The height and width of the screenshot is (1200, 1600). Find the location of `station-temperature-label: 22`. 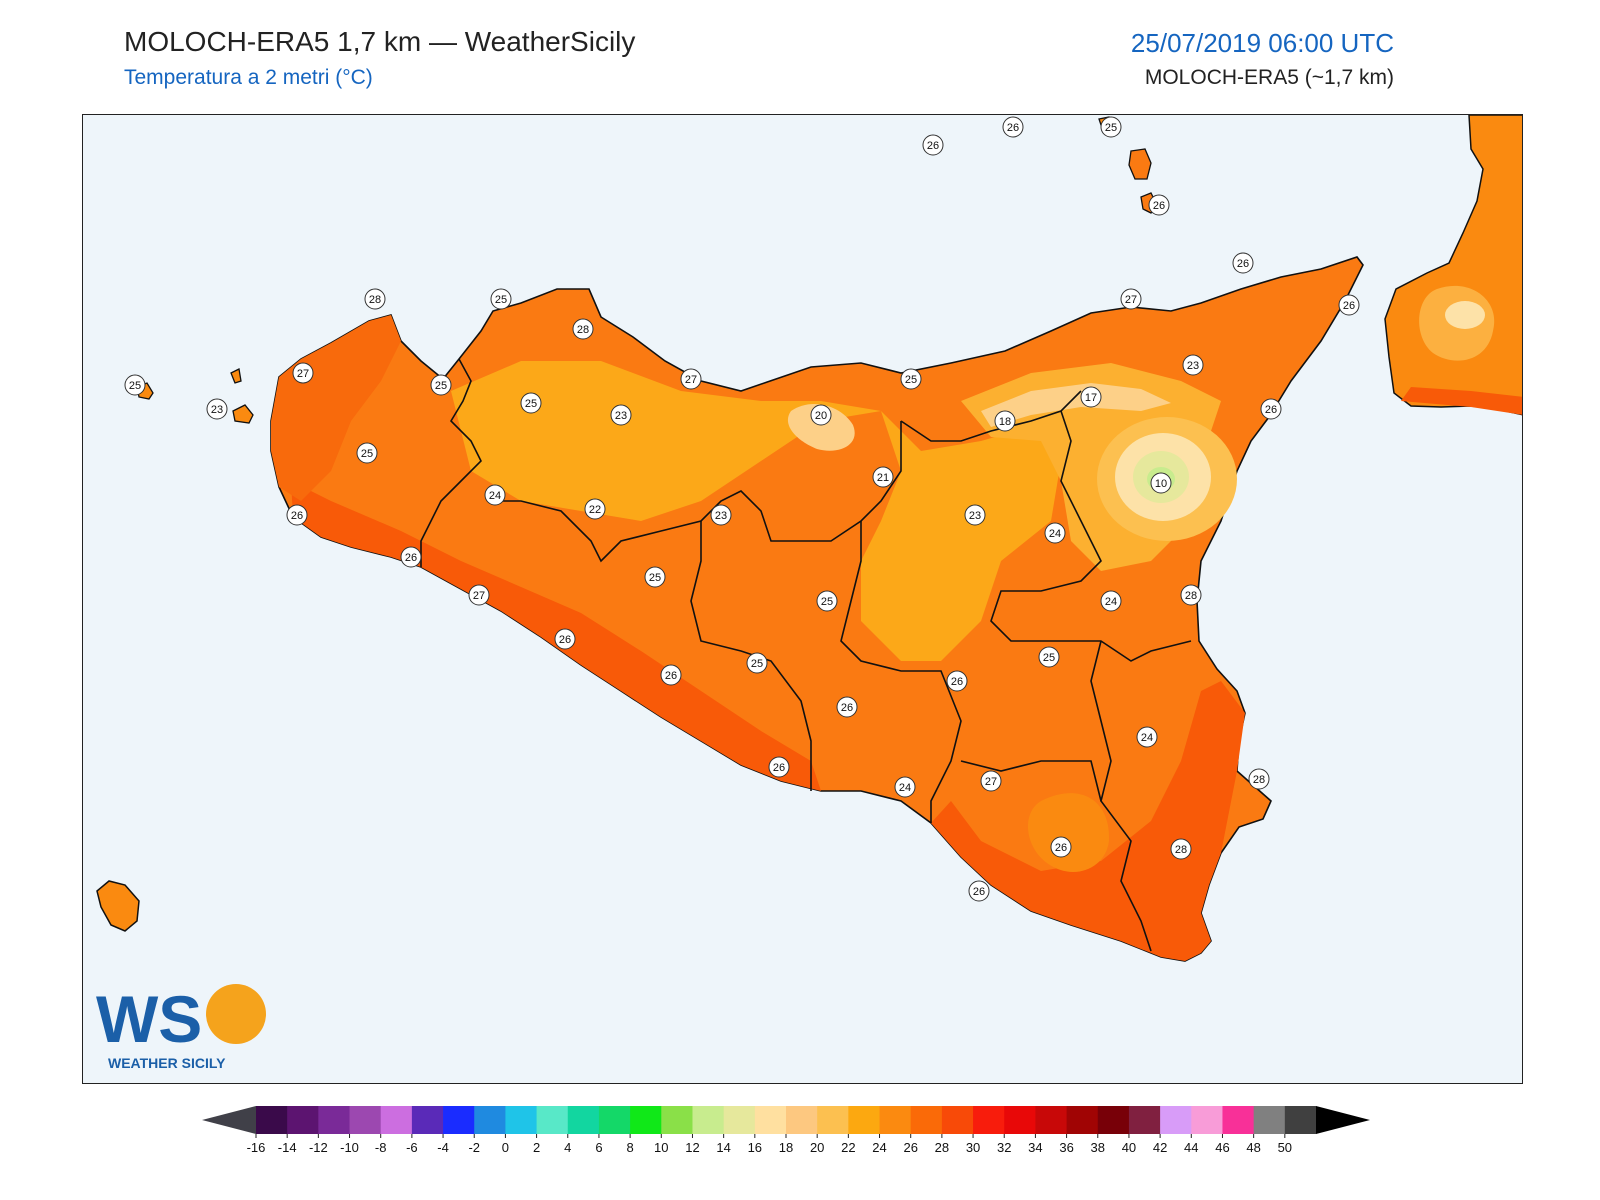

station-temperature-label: 22 is located at coordinates (595, 510).